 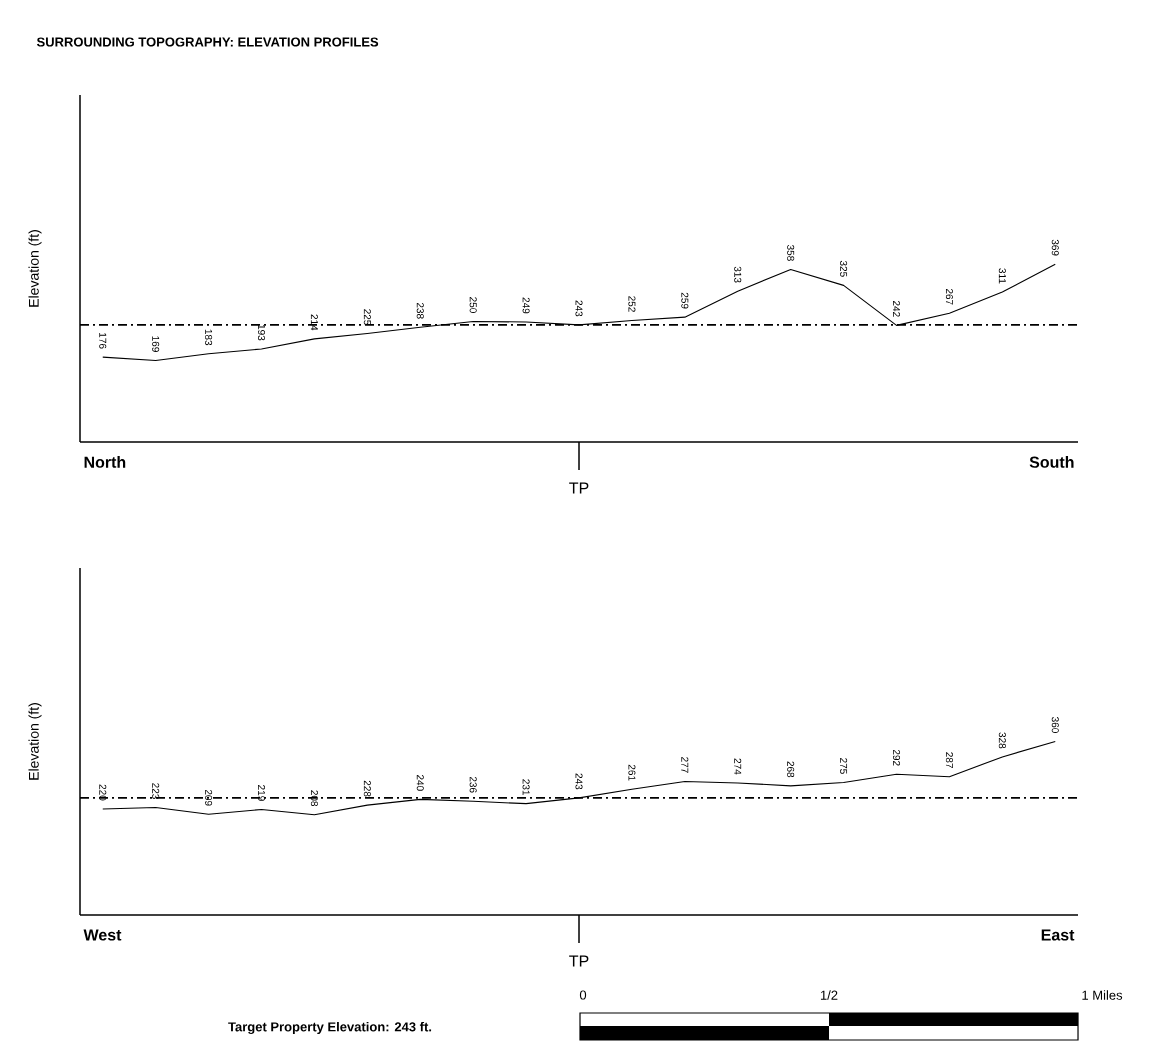 What do you see at coordinates (844, 766) in the screenshot?
I see `data-label: 275` at bounding box center [844, 766].